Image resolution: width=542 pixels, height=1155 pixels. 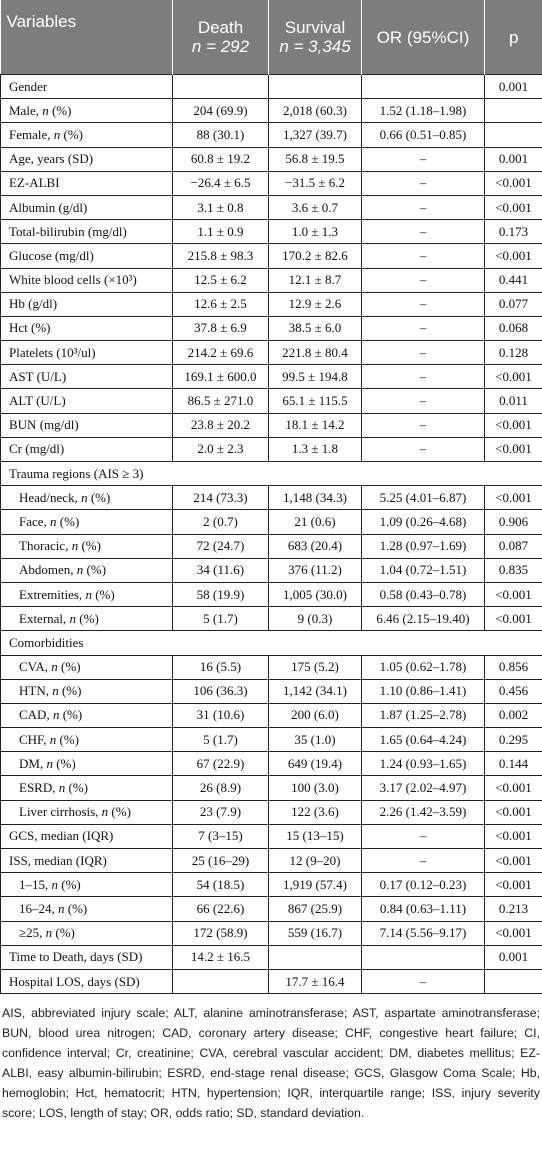 What do you see at coordinates (513, 401) in the screenshot?
I see `cell-p: 0.011` at bounding box center [513, 401].